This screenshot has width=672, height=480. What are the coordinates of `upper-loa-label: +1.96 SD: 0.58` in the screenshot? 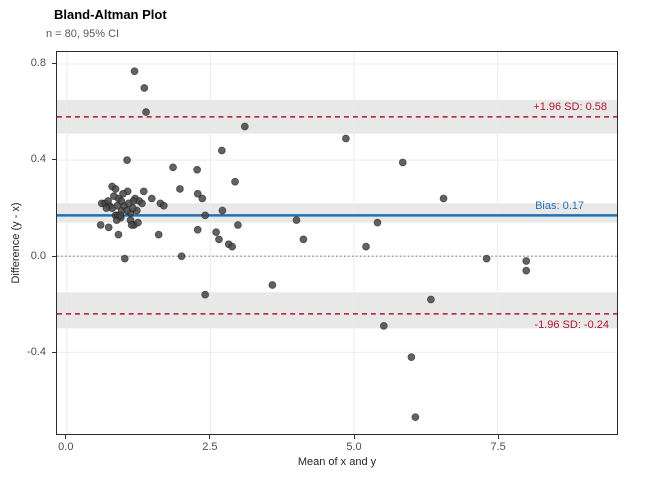 It's located at (570, 107).